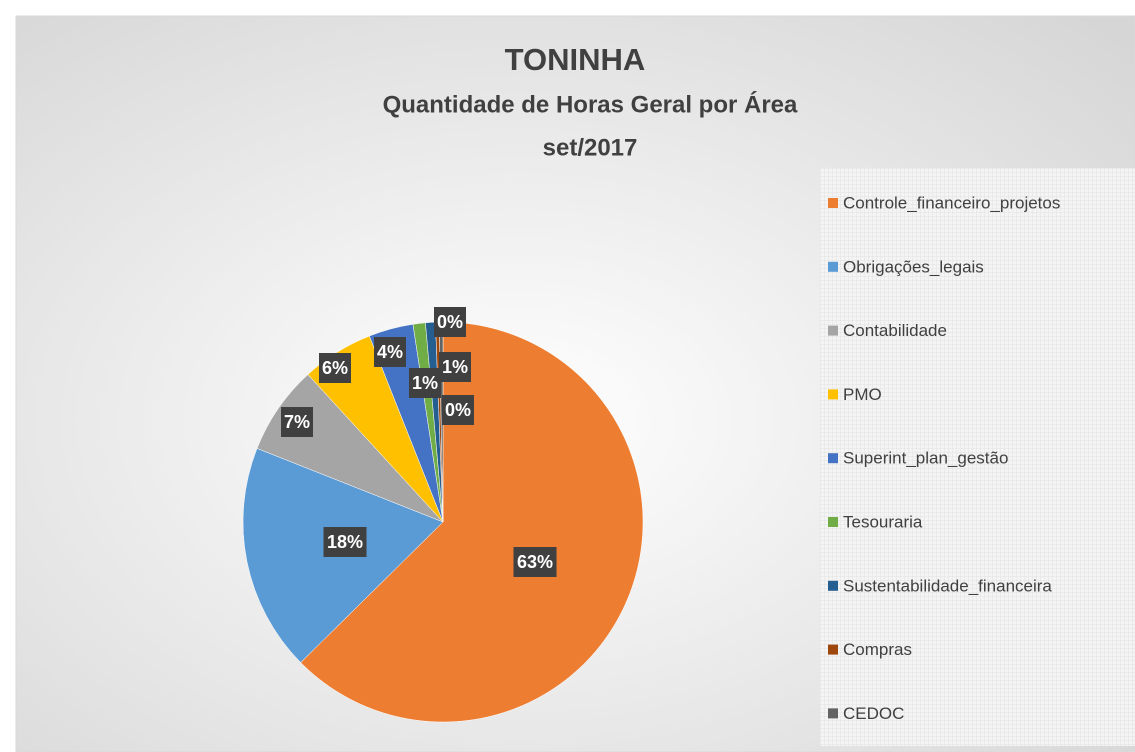  I want to click on legend-label: PMO, so click(862, 394).